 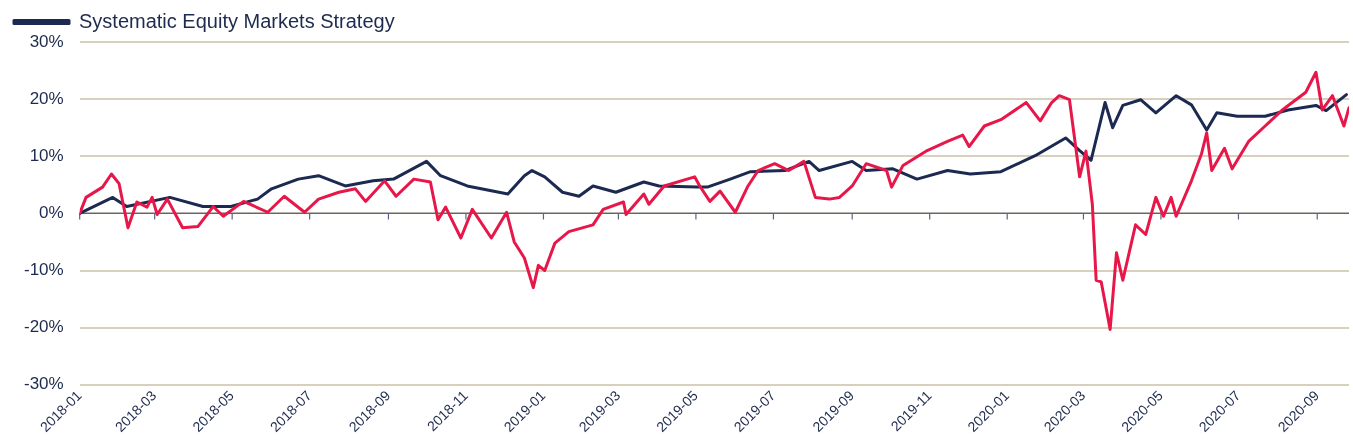 What do you see at coordinates (46, 155) in the screenshot?
I see `y-tick-label: 10%` at bounding box center [46, 155].